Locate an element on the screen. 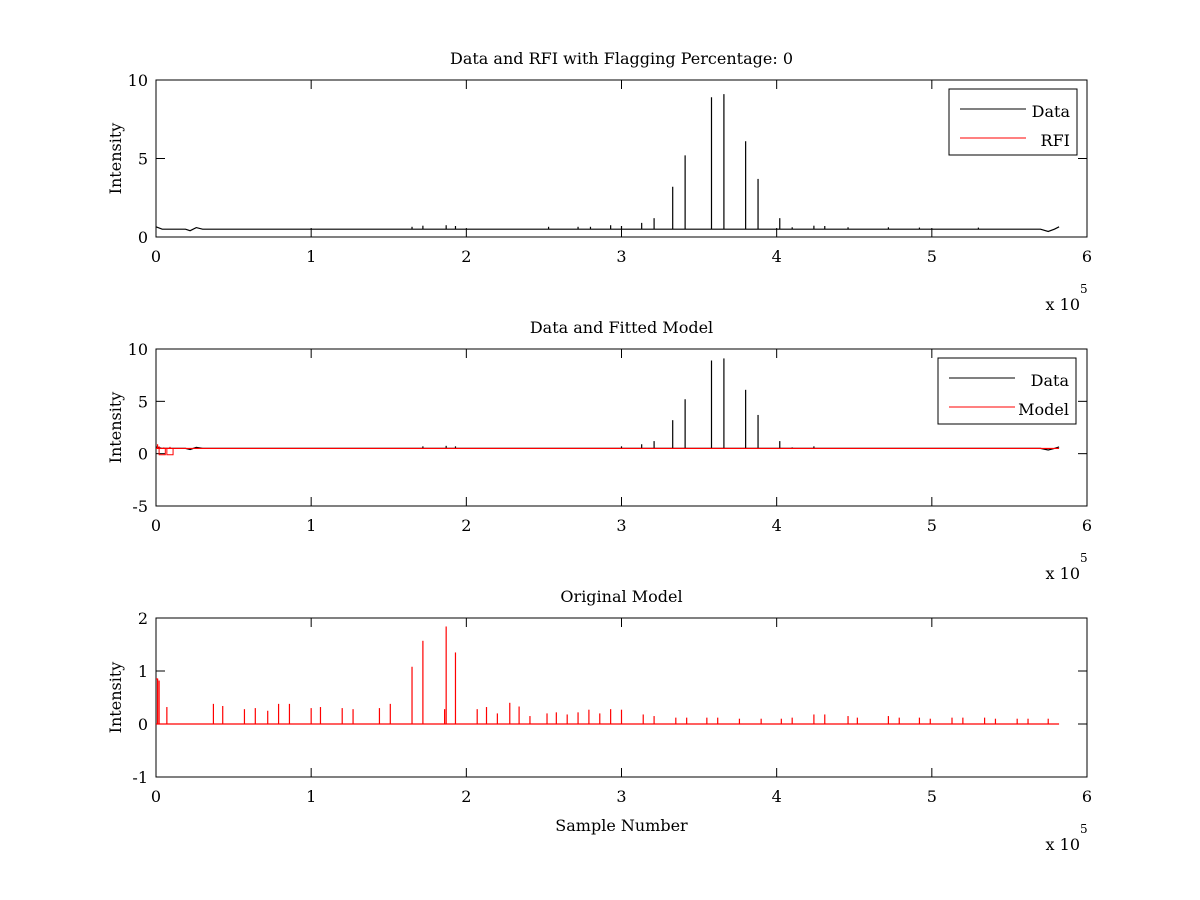 This screenshot has width=1200, height=900. chart-title: Data and Fitted Model is located at coordinates (621, 327).